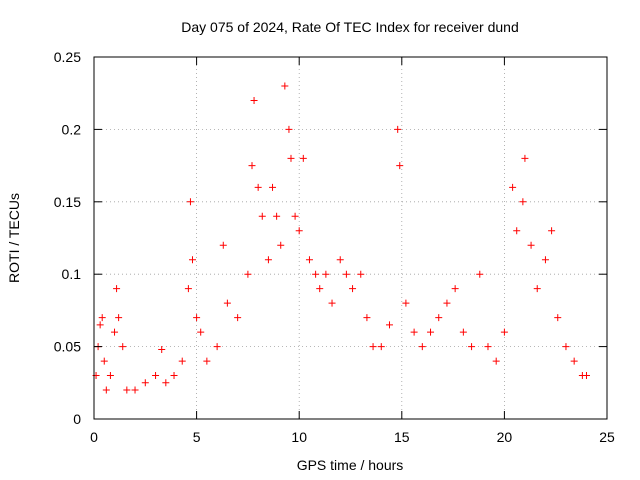  Describe the element at coordinates (72, 129) in the screenshot. I see `y-tick-label: 0.2` at that location.